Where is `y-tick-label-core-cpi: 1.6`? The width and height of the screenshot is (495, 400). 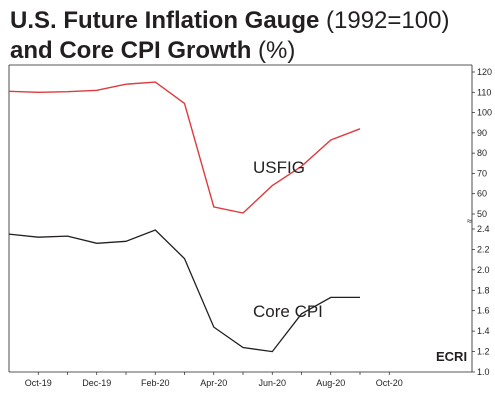
y-tick-label-core-cpi: 1.6 is located at coordinates (483, 311).